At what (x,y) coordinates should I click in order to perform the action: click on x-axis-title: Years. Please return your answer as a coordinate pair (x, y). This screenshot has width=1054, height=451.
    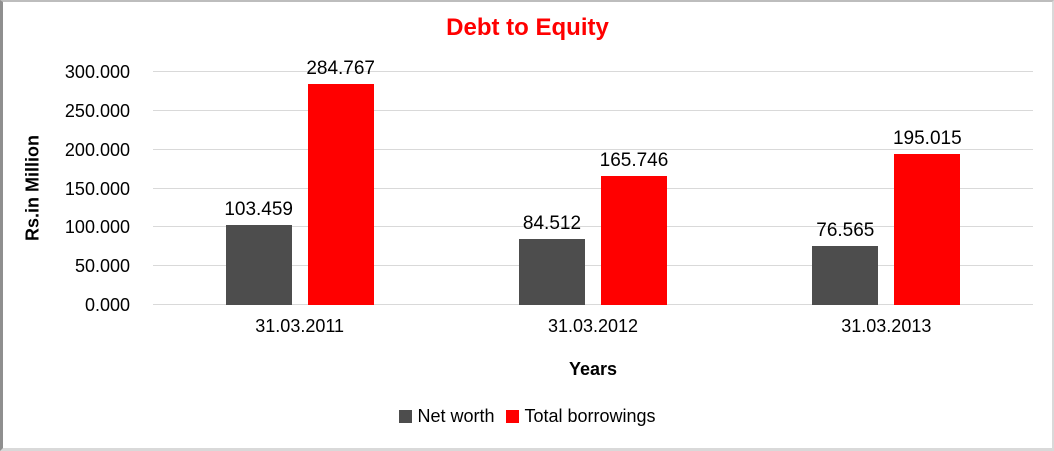
    Looking at the image, I should click on (593, 369).